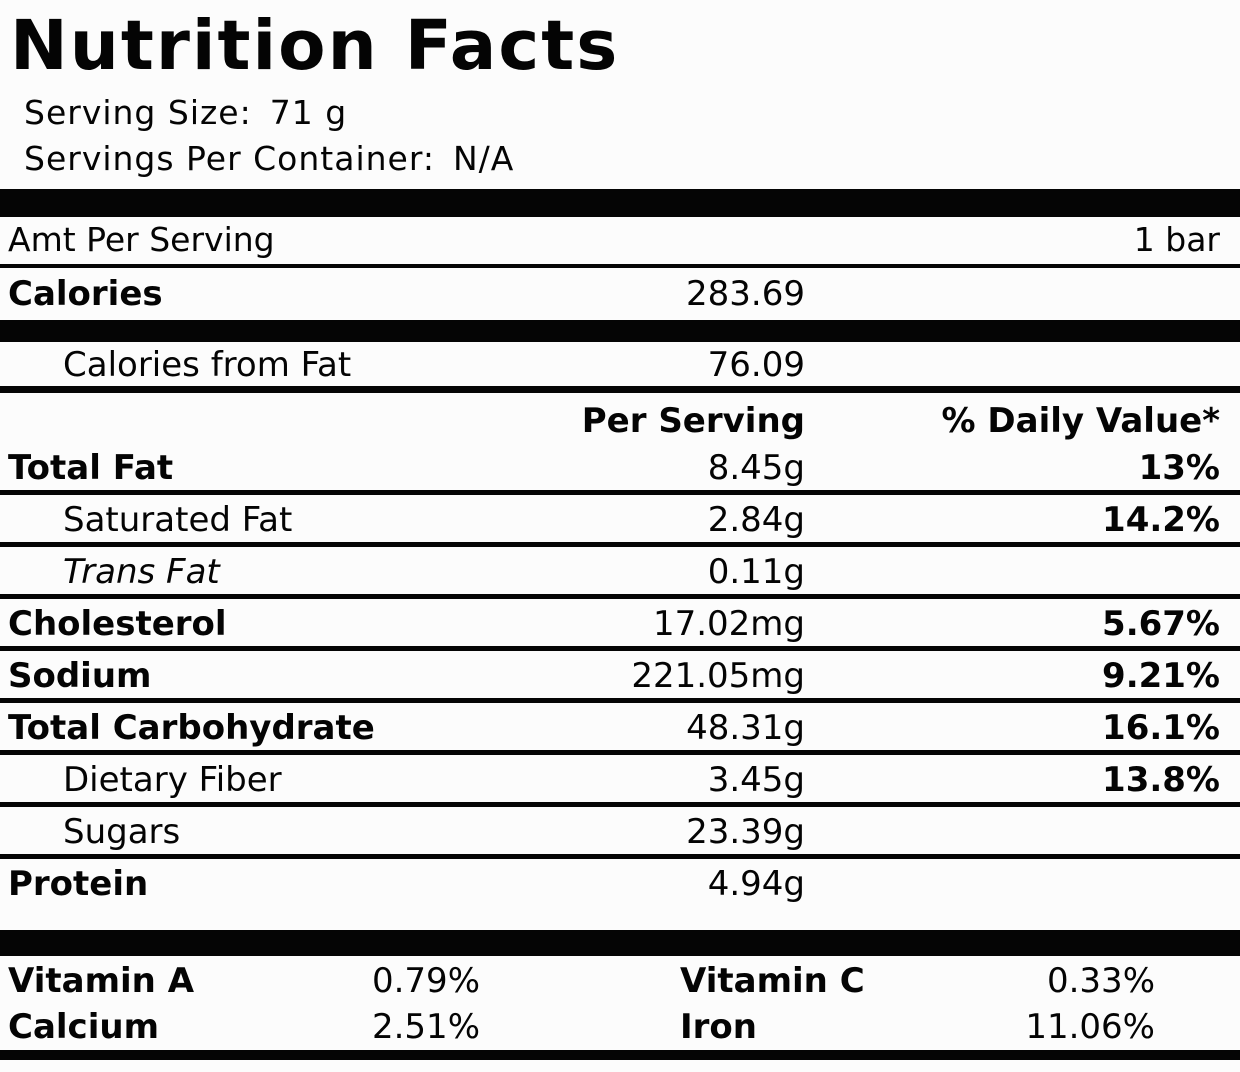 The image size is (1240, 1072). I want to click on divider-thick-top, so click(620, 203).